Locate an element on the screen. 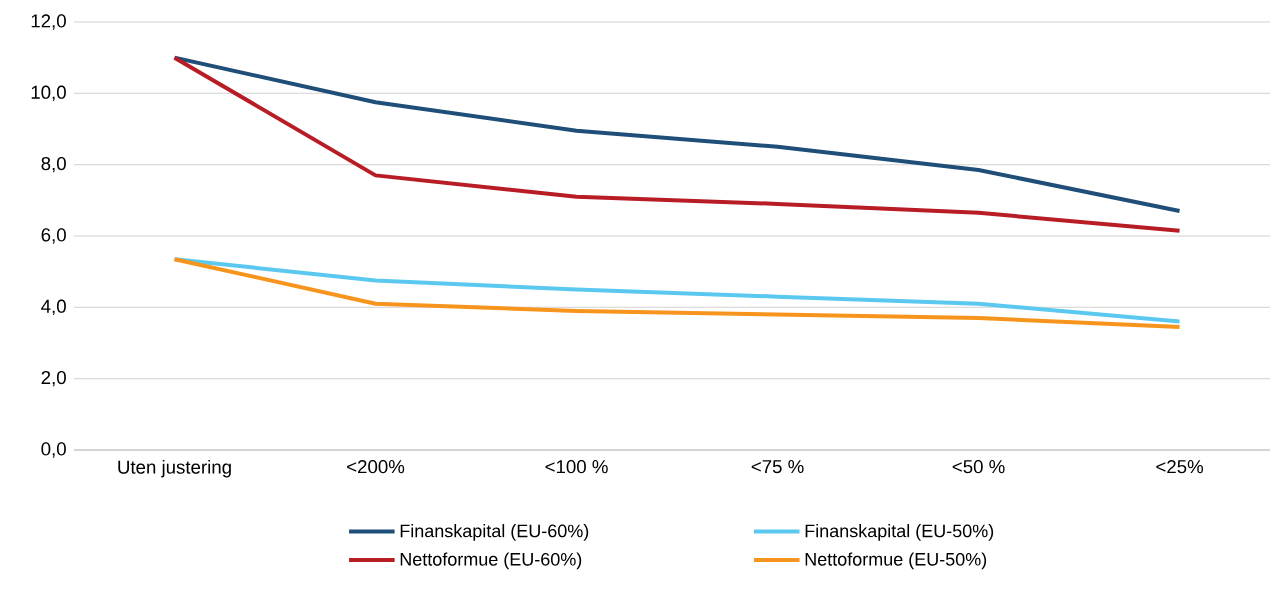 This screenshot has height=594, width=1274. legend-label: Finanskapital (EU-60%) is located at coordinates (494, 532).